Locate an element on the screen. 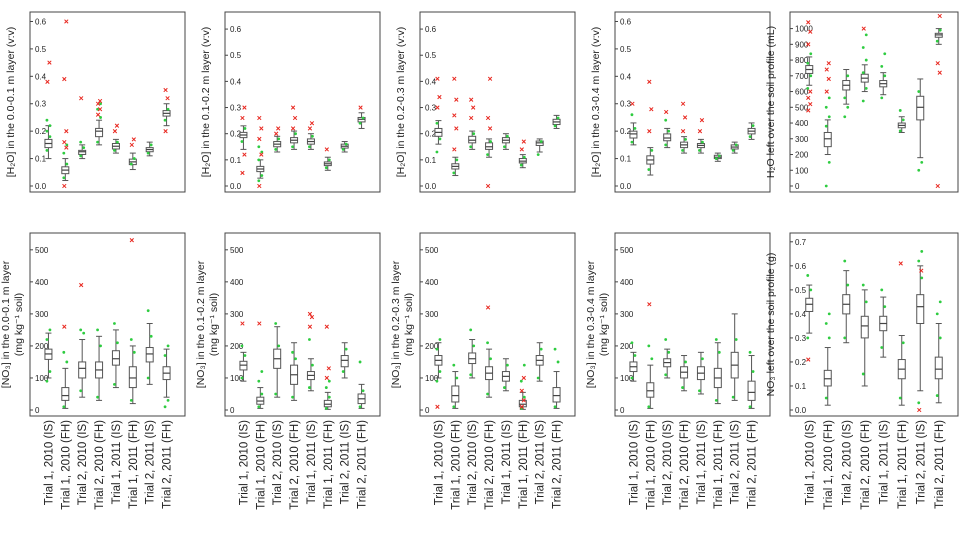 Image resolution: width=964 pixels, height=541 pixels. y-axis-label-line: NO₃ left over the soil profile (g) is located at coordinates (771, 325).